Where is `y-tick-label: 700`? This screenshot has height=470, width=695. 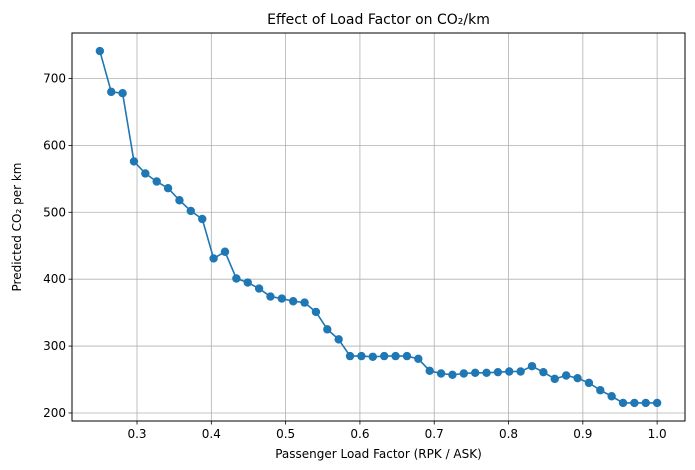
y-tick-label: 700 is located at coordinates (54, 78).